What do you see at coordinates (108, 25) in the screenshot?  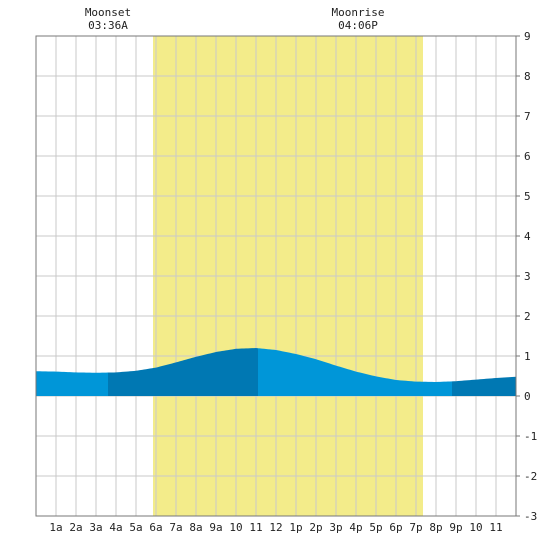 I see `moon-event-time: 03:36A` at bounding box center [108, 25].